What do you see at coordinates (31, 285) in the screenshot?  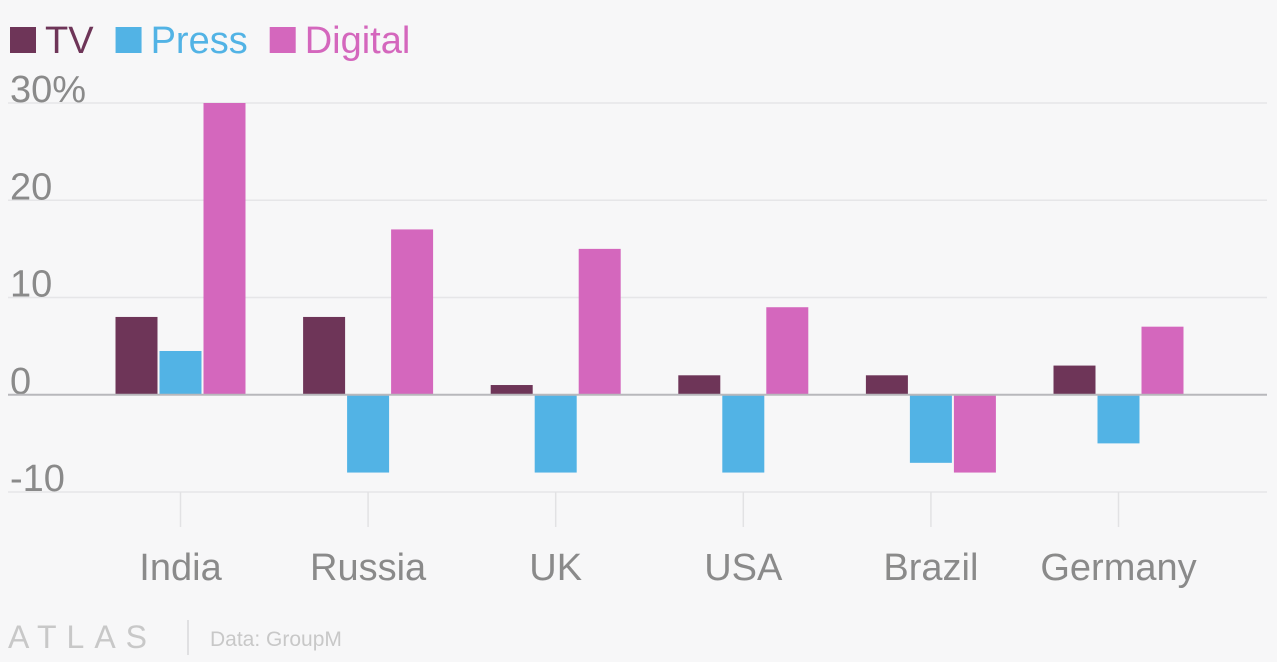 I see `y-tick-label: 10` at bounding box center [31, 285].